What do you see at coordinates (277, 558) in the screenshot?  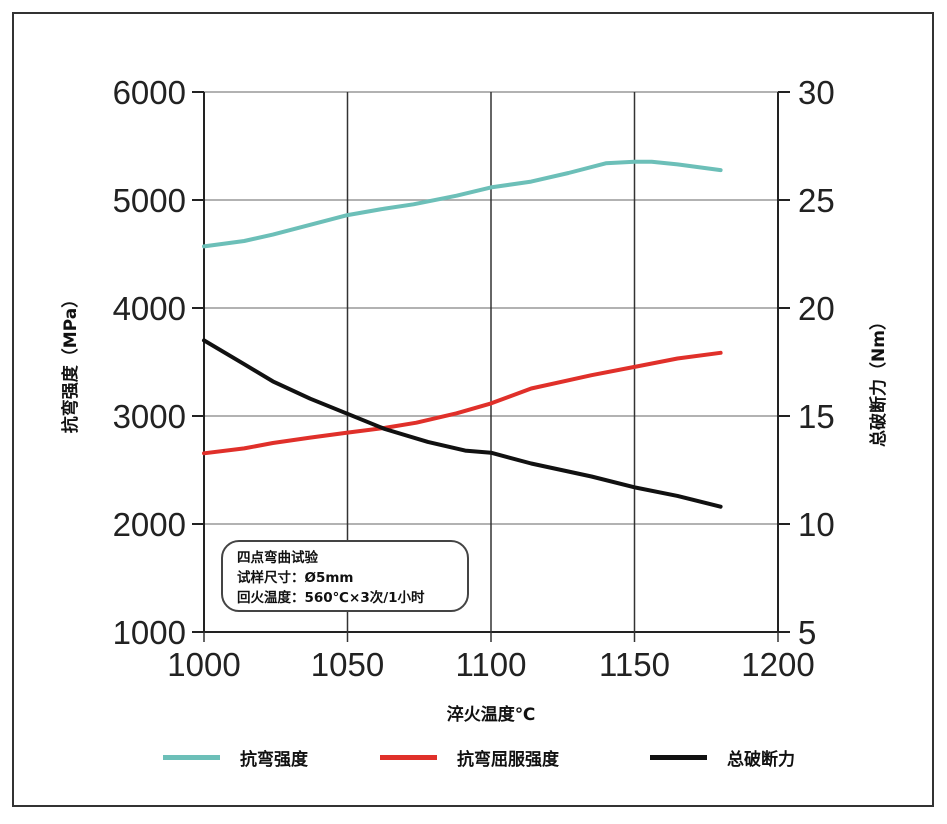 I see `annotation-line: 四点弯曲试验` at bounding box center [277, 558].